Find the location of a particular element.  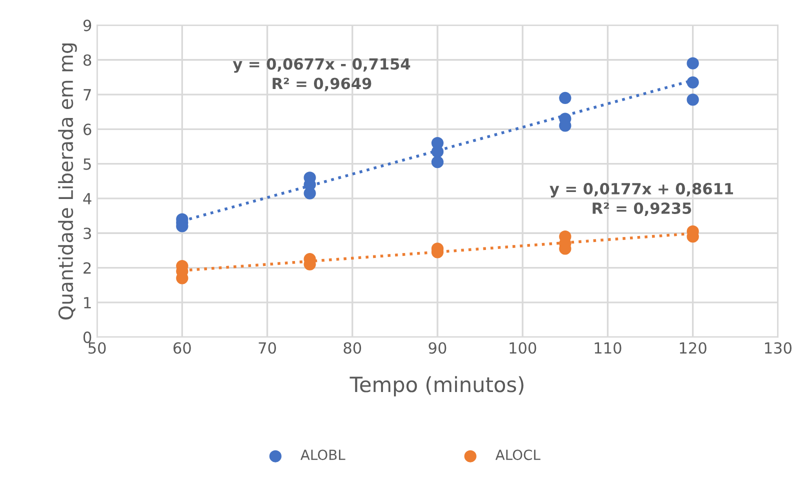

y-tick-label: 5 is located at coordinates (87, 164).